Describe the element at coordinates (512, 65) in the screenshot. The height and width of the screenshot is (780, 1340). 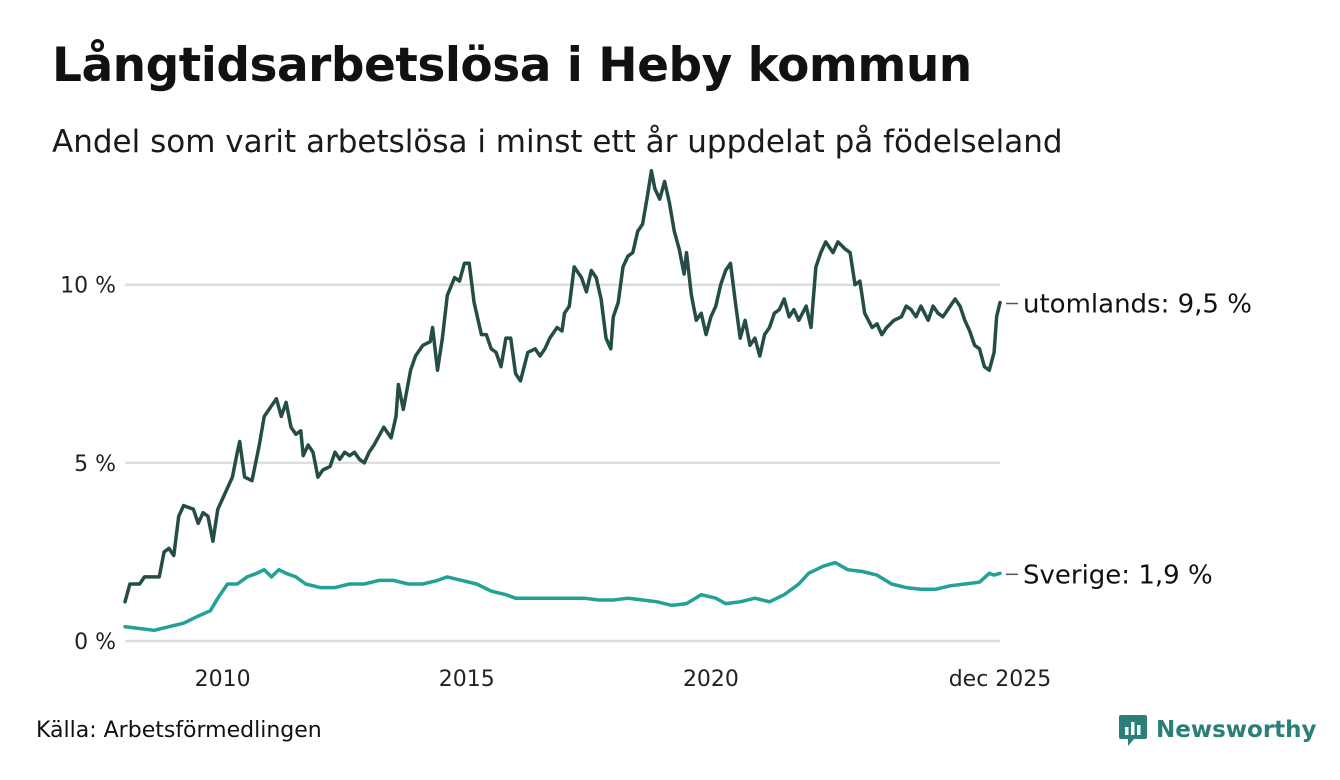
I see `chart-title: Långtidsarbetslösa i Heby kommun` at that location.